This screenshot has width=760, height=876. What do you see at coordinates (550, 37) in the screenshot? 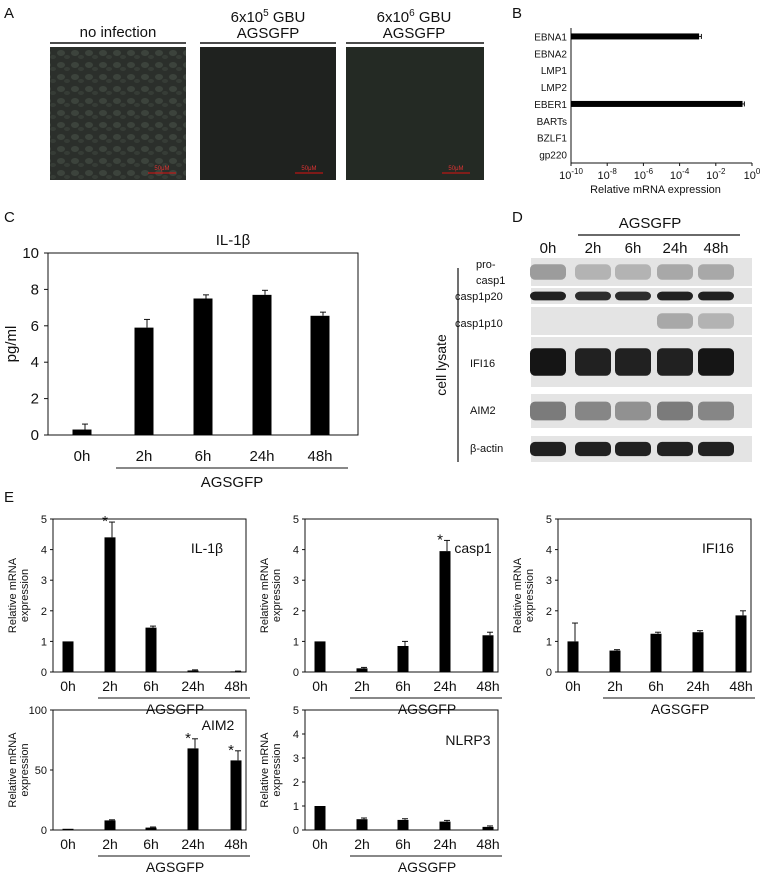
I see `category-label: EBNA1` at bounding box center [550, 37].